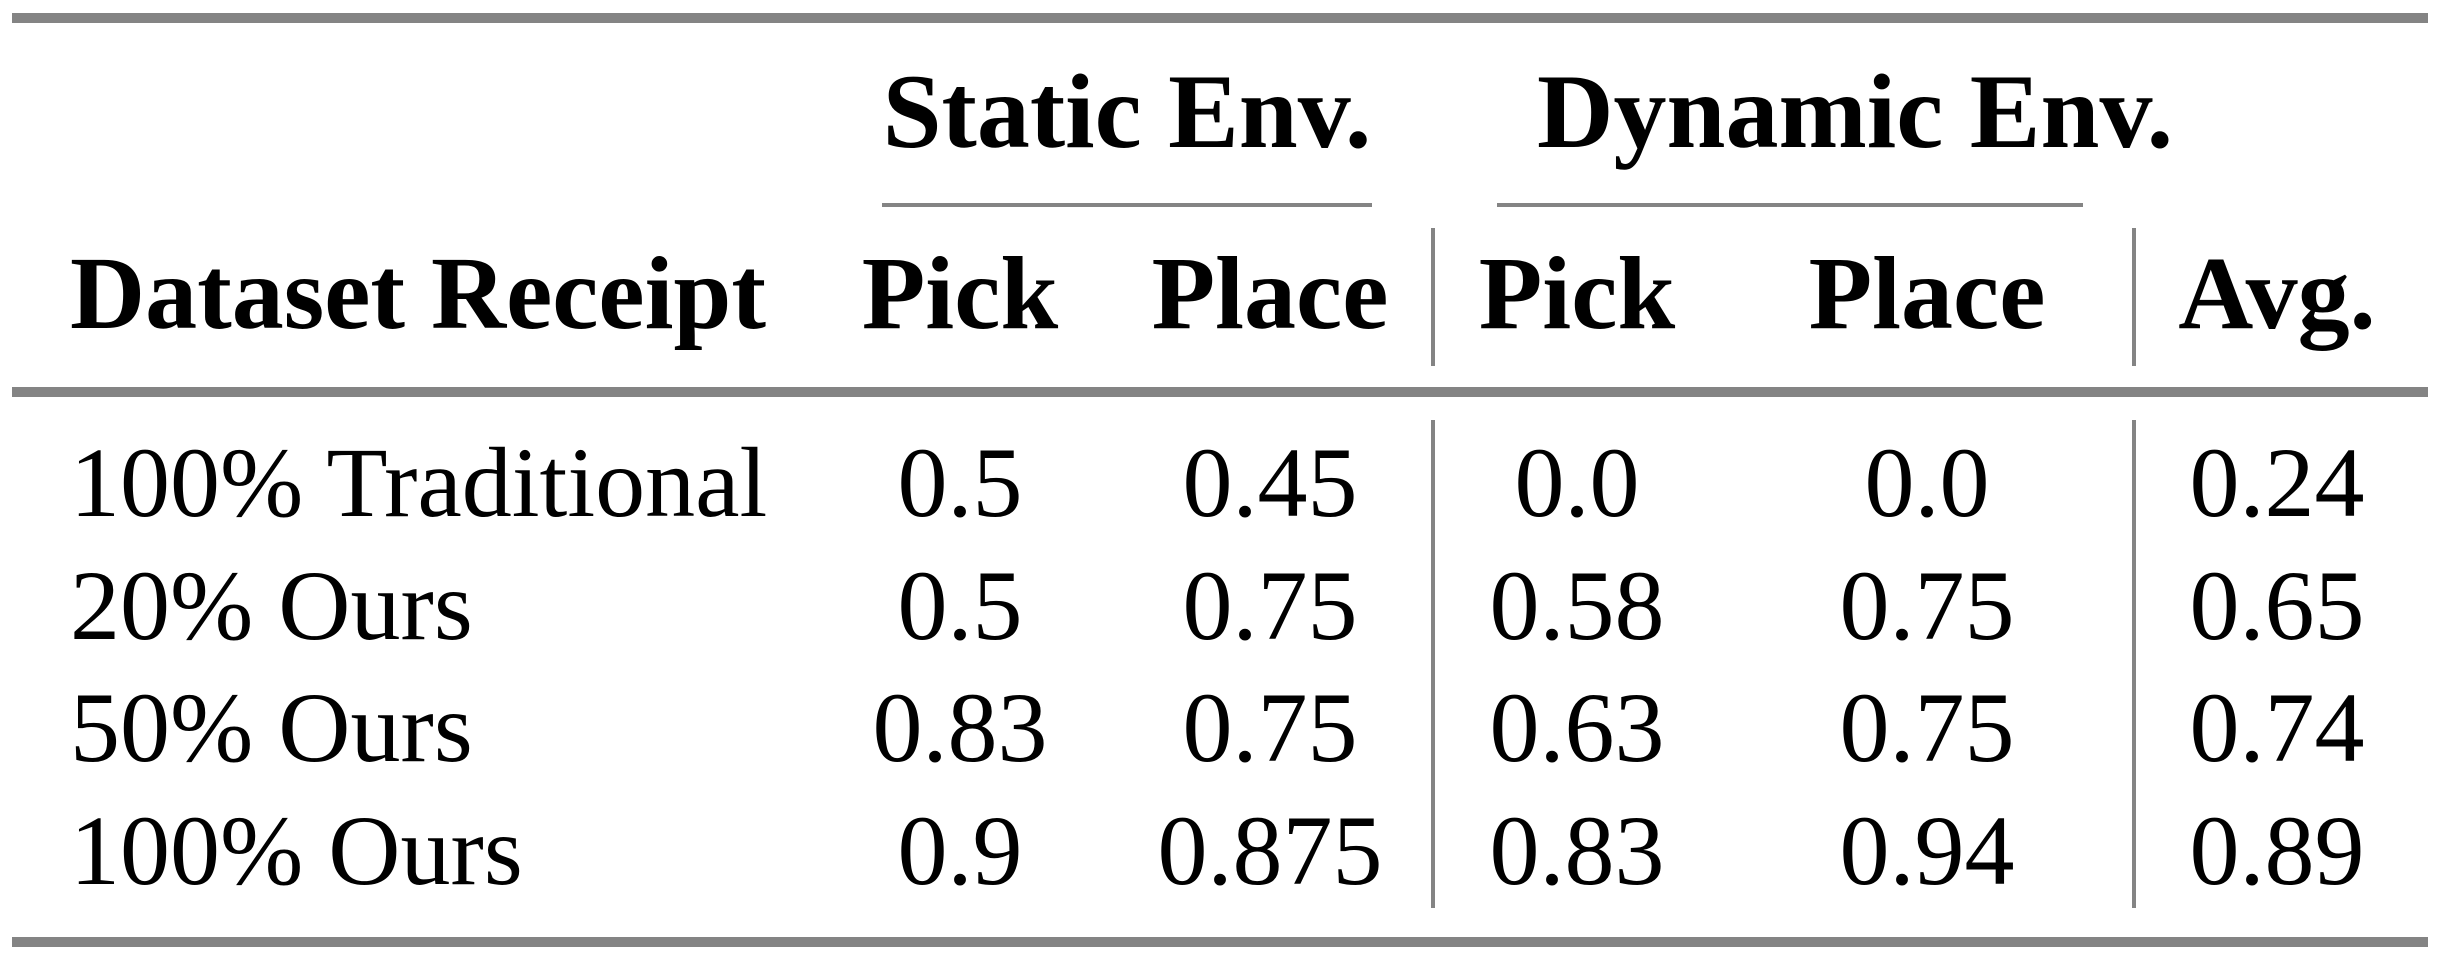  Describe the element at coordinates (418, 293) in the screenshot. I see `column-header-dataset-receipt: Dataset Receipt` at that location.